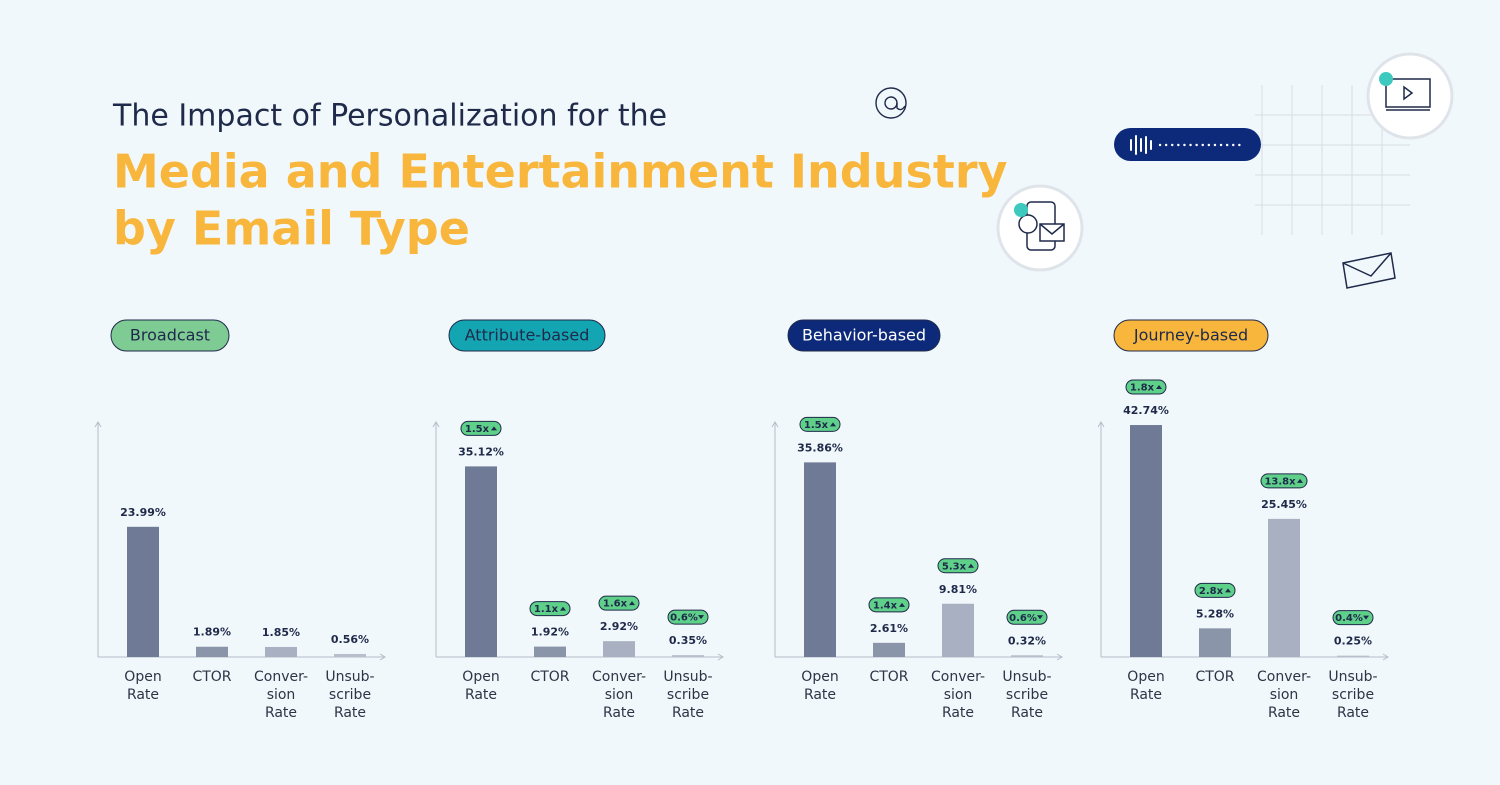 Image resolution: width=1500 pixels, height=785 pixels. What do you see at coordinates (550, 632) in the screenshot?
I see `value-label: 1.92%` at bounding box center [550, 632].